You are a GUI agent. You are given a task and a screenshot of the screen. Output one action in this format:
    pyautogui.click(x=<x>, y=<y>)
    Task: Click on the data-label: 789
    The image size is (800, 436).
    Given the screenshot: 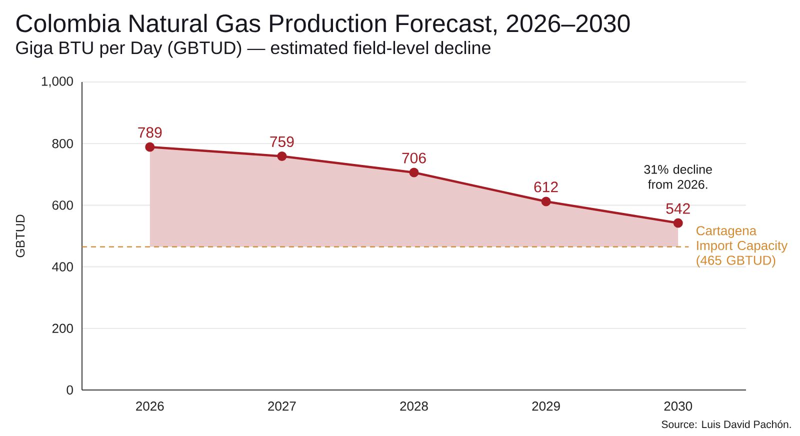 What is the action you would take?
    pyautogui.click(x=150, y=132)
    